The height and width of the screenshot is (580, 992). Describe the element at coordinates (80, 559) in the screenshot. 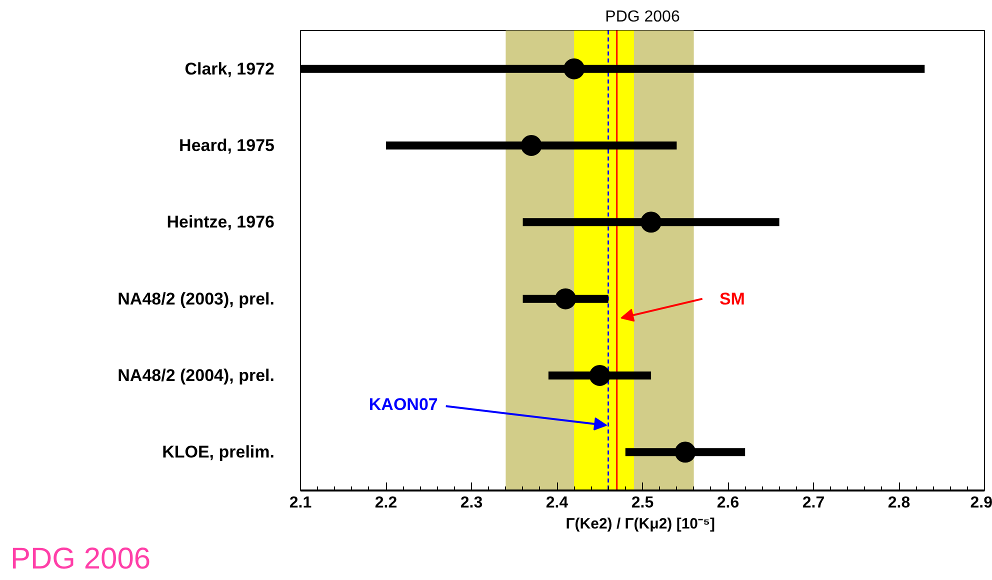

I see `text: PDG 2006` at that location.